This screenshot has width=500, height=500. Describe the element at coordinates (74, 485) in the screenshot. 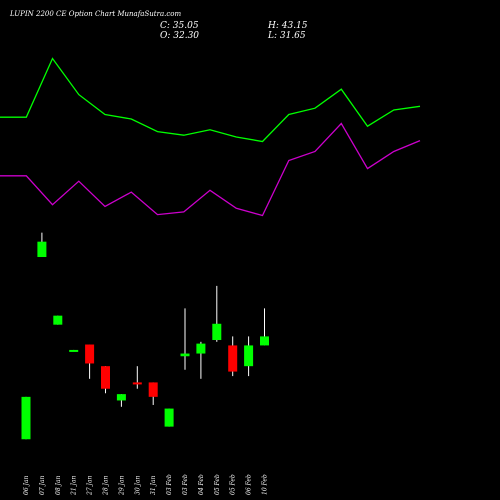

I see `x-tick-label: 21 Jan` at that location.